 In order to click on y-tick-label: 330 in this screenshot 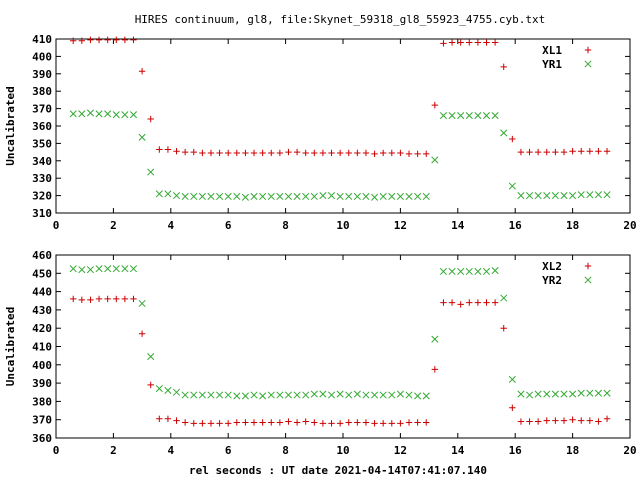, I will do `click(42, 178)`.